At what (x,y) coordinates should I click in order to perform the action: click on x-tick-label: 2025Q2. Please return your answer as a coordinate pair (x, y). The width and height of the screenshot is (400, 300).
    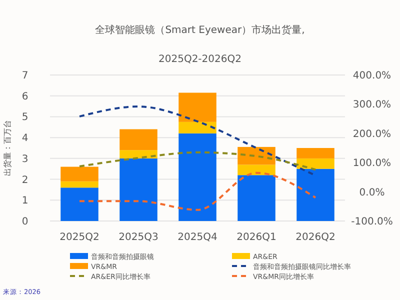
    Looking at the image, I should click on (80, 237).